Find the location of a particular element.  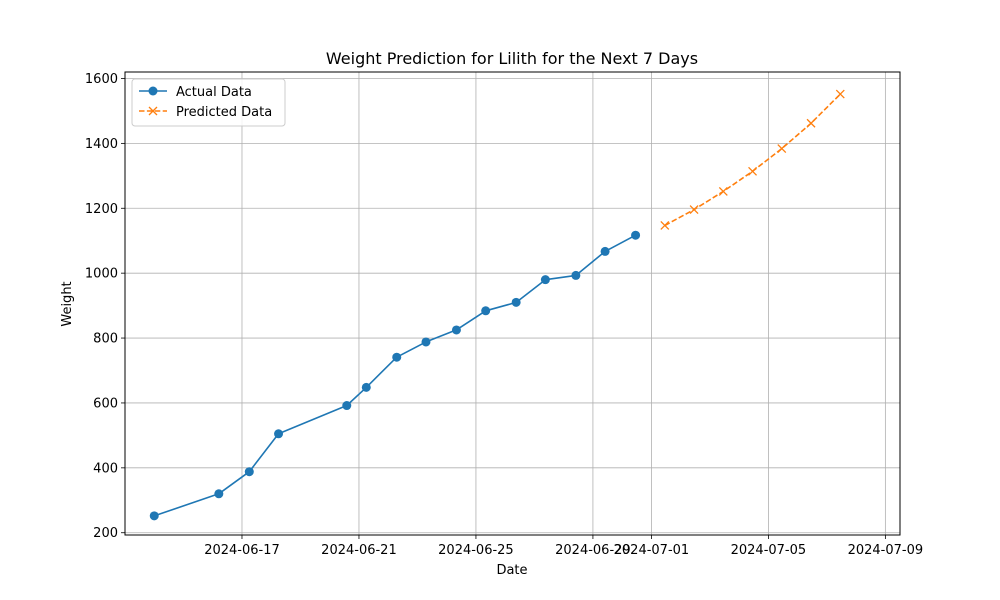

x-tick-label: 2024-06-17 is located at coordinates (242, 550).